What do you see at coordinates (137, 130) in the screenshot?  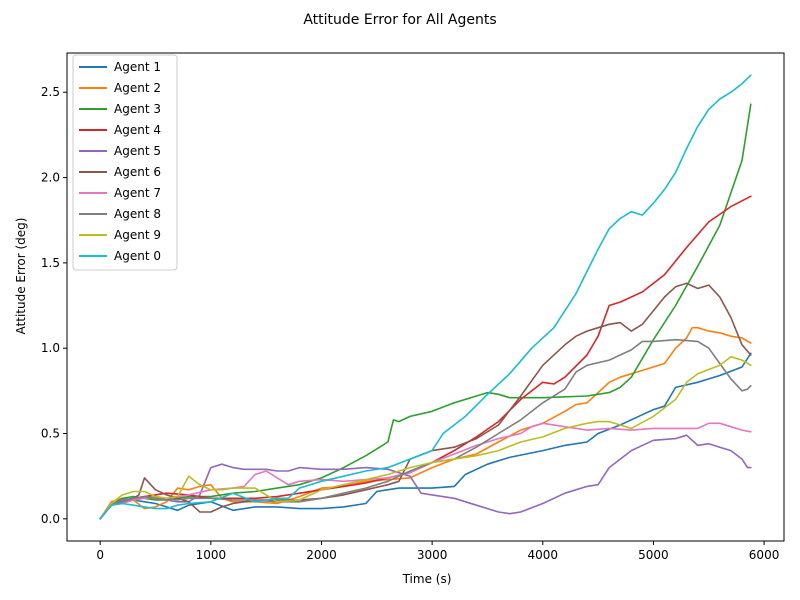 I see `legend-label-agent-4: Agent 4` at bounding box center [137, 130].